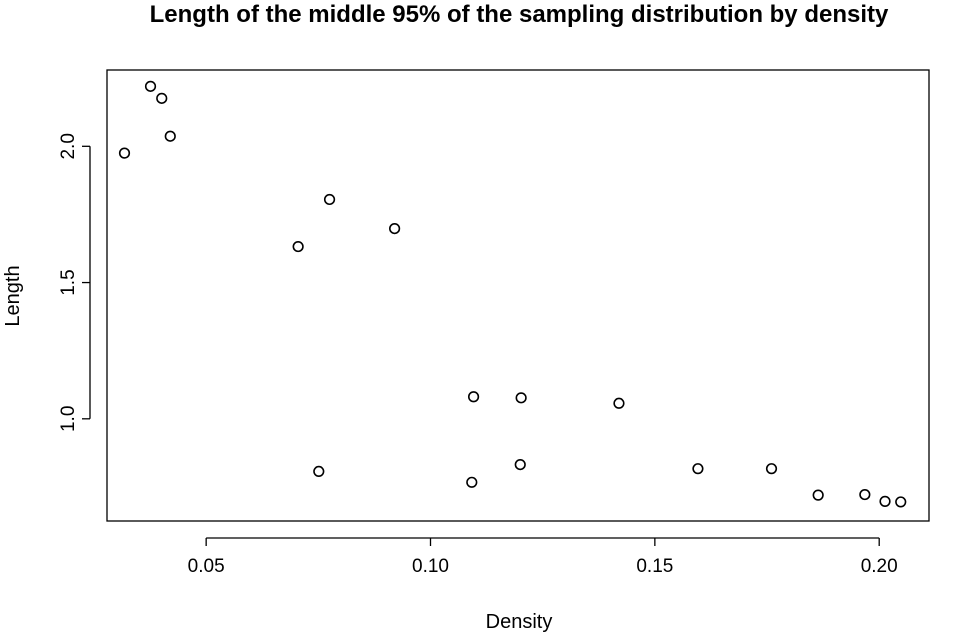 The width and height of the screenshot is (958, 638). What do you see at coordinates (519, 622) in the screenshot?
I see `x-axis-label: Density` at bounding box center [519, 622].